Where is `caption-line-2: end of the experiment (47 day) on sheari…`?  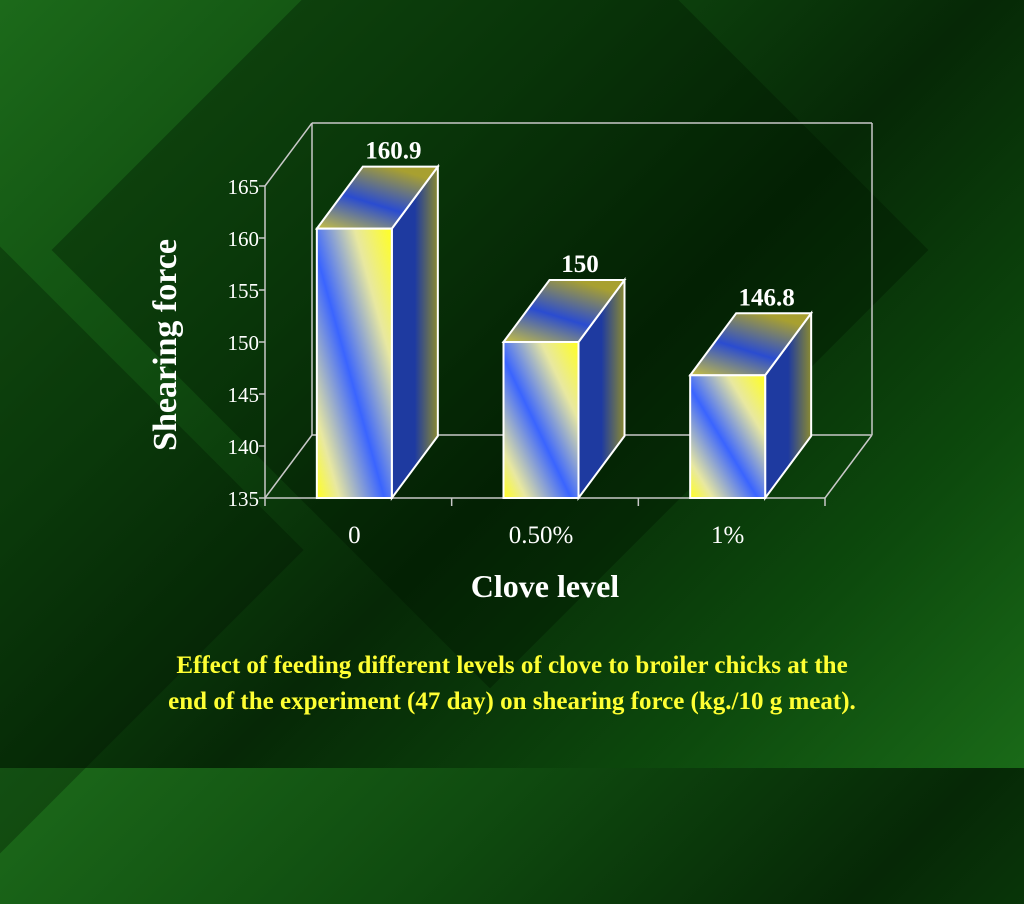 caption-line-2: end of the experiment (47 day) on sheari… is located at coordinates (512, 701).